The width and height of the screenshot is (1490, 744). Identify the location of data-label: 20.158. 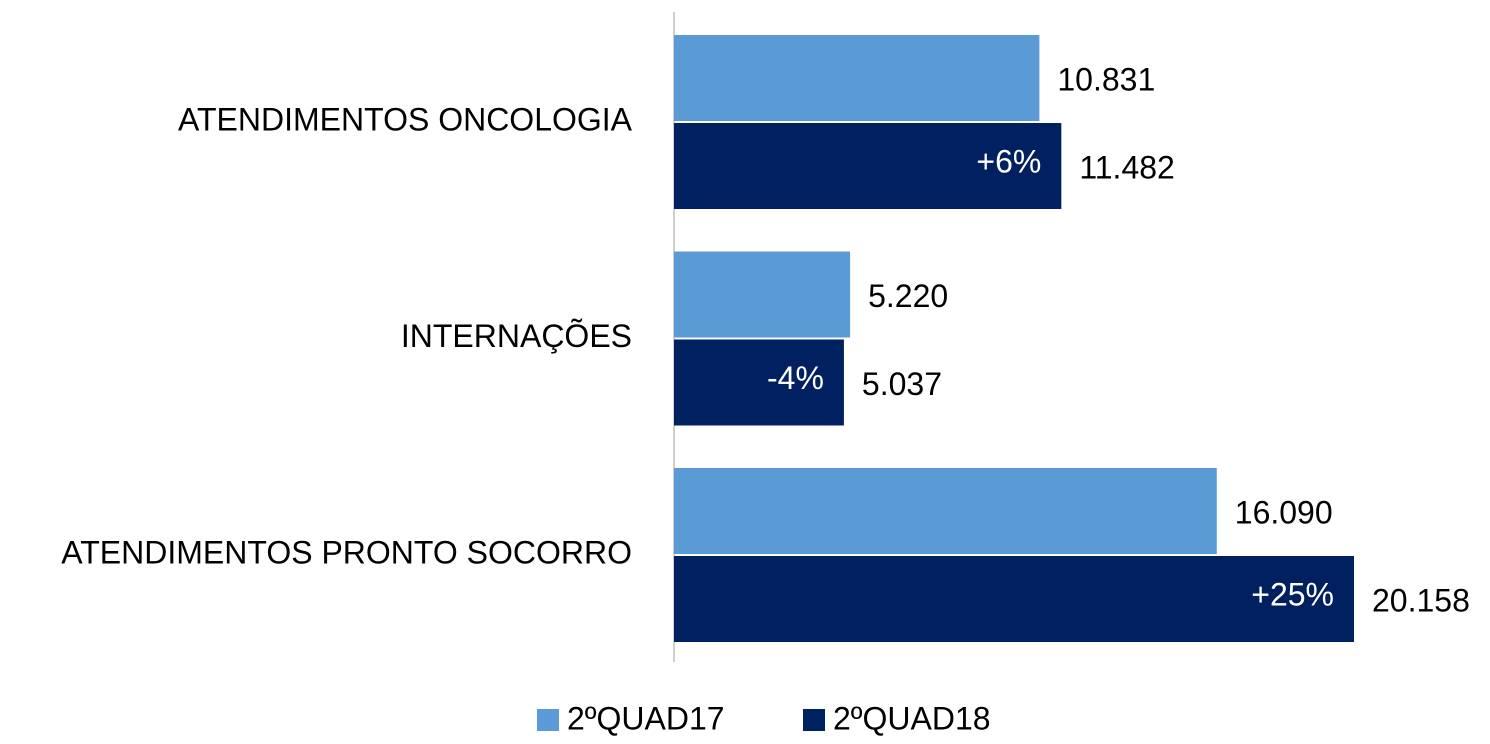
(1421, 600).